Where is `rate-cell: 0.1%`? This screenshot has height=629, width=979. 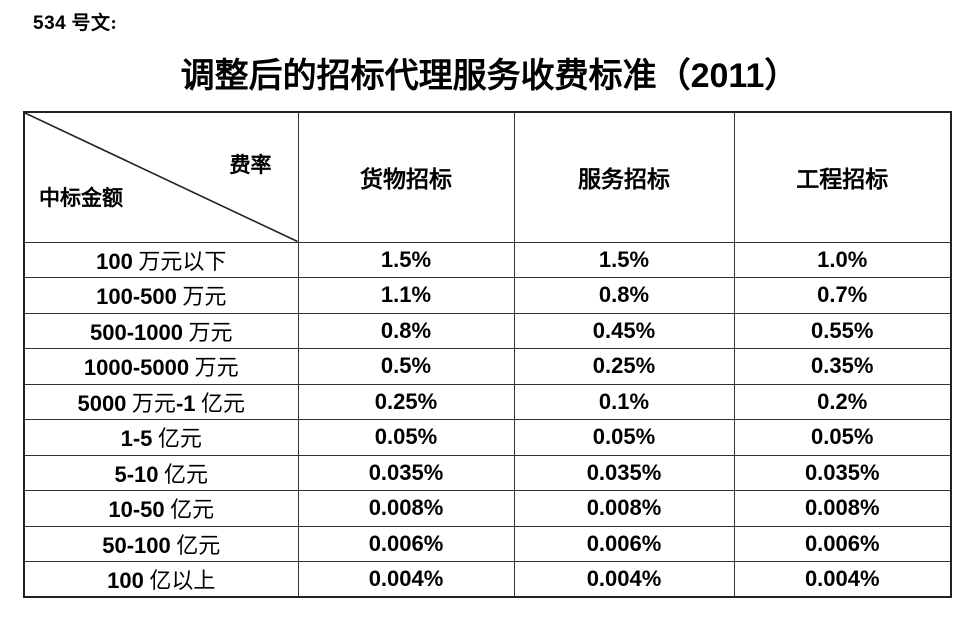
rate-cell: 0.1% is located at coordinates (624, 401).